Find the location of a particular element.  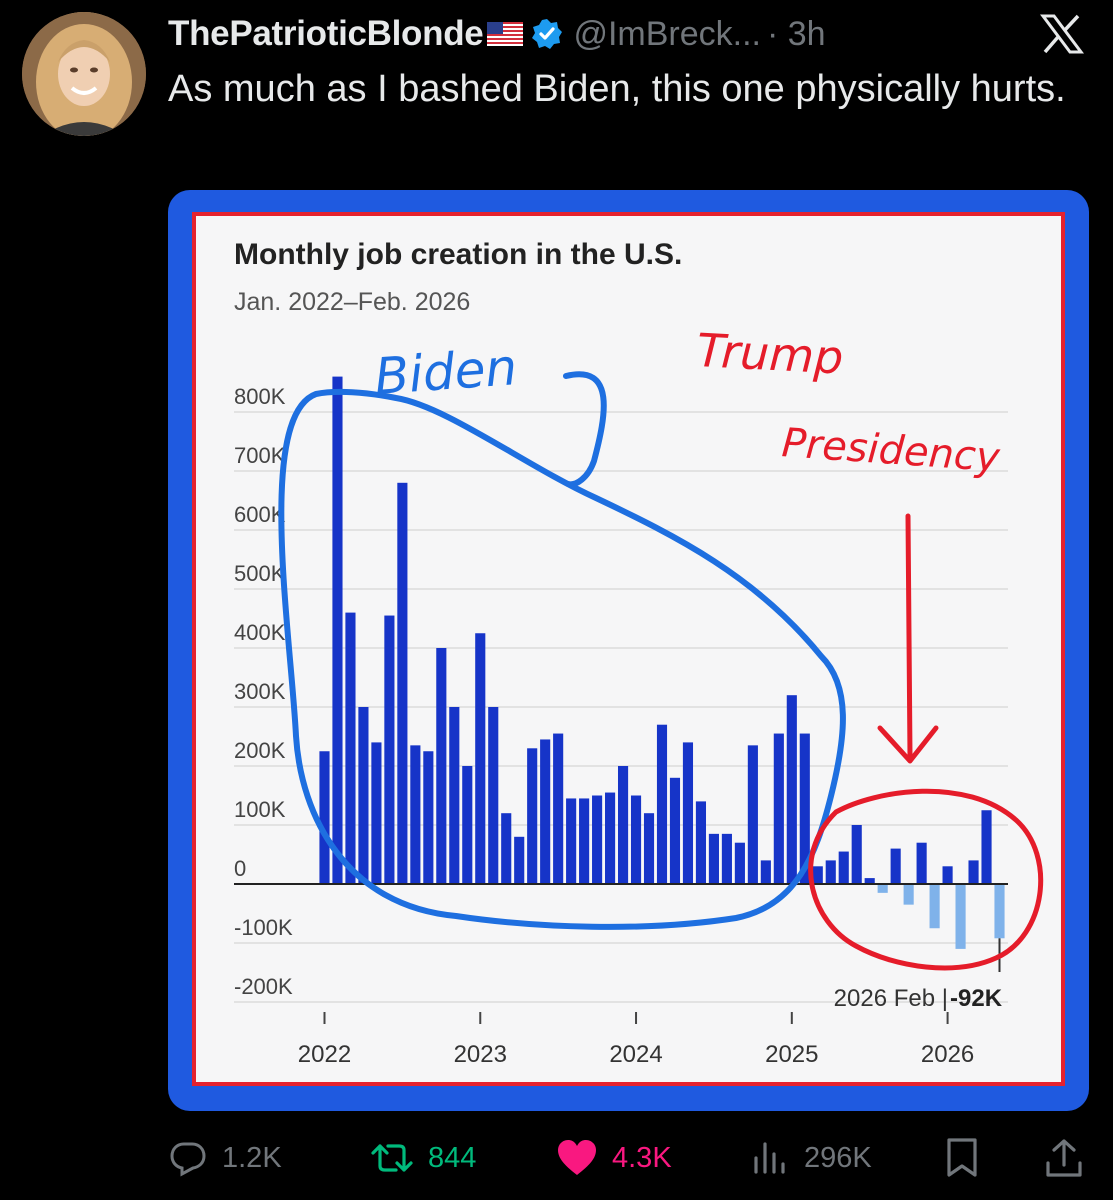

timestamp: · 3h is located at coordinates (796, 33).